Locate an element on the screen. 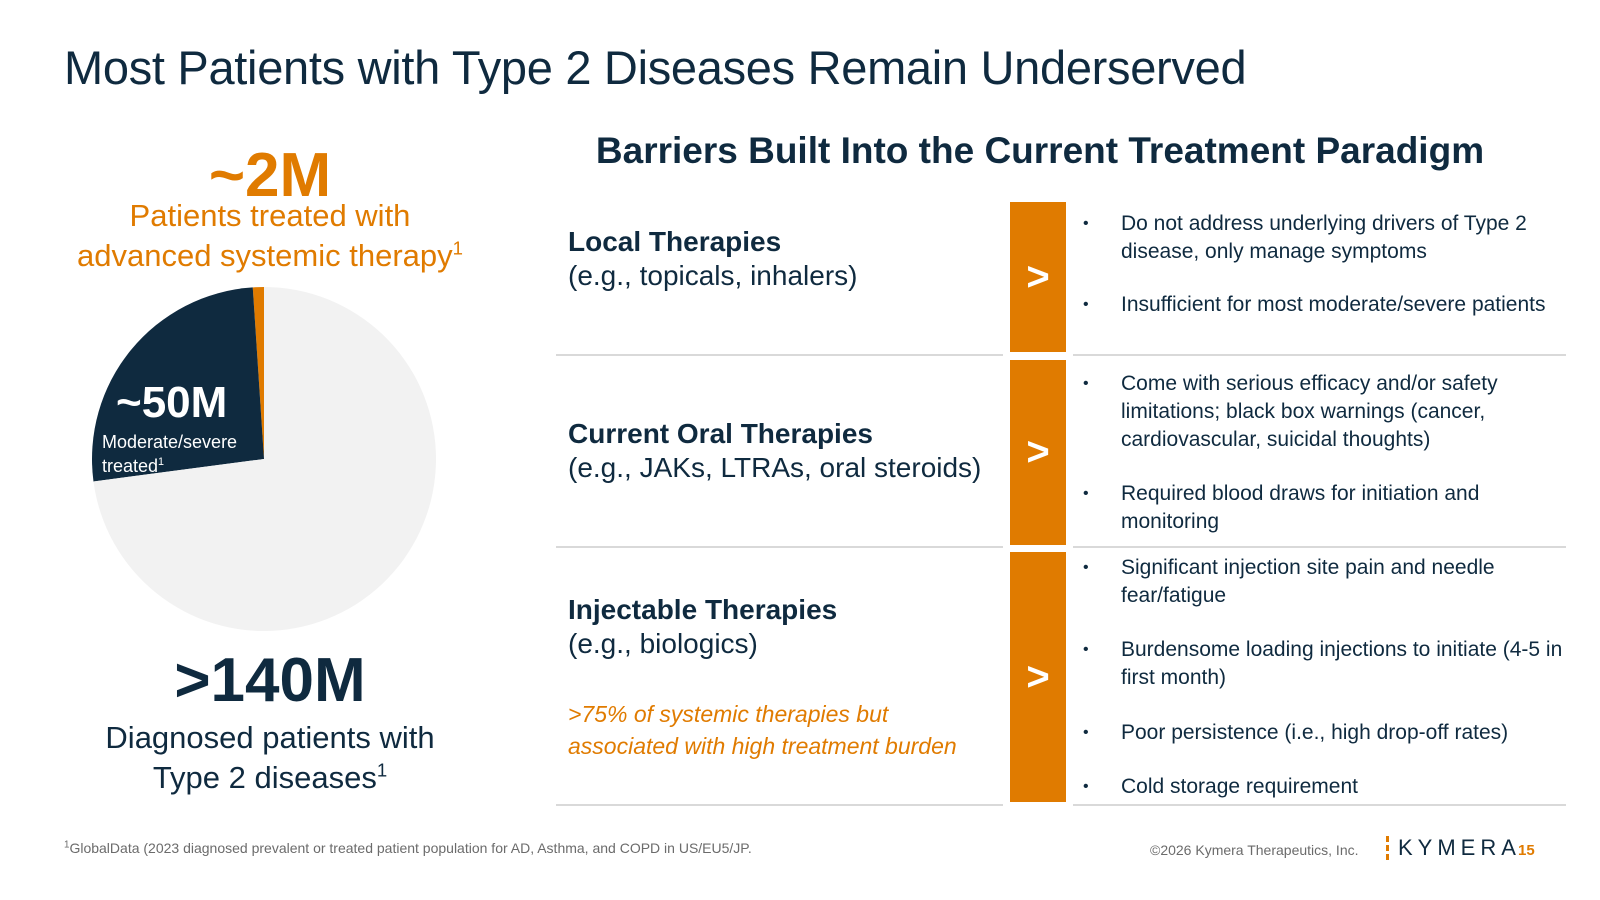  barrier-item: Cold storage requirement is located at coordinates (1323, 787).